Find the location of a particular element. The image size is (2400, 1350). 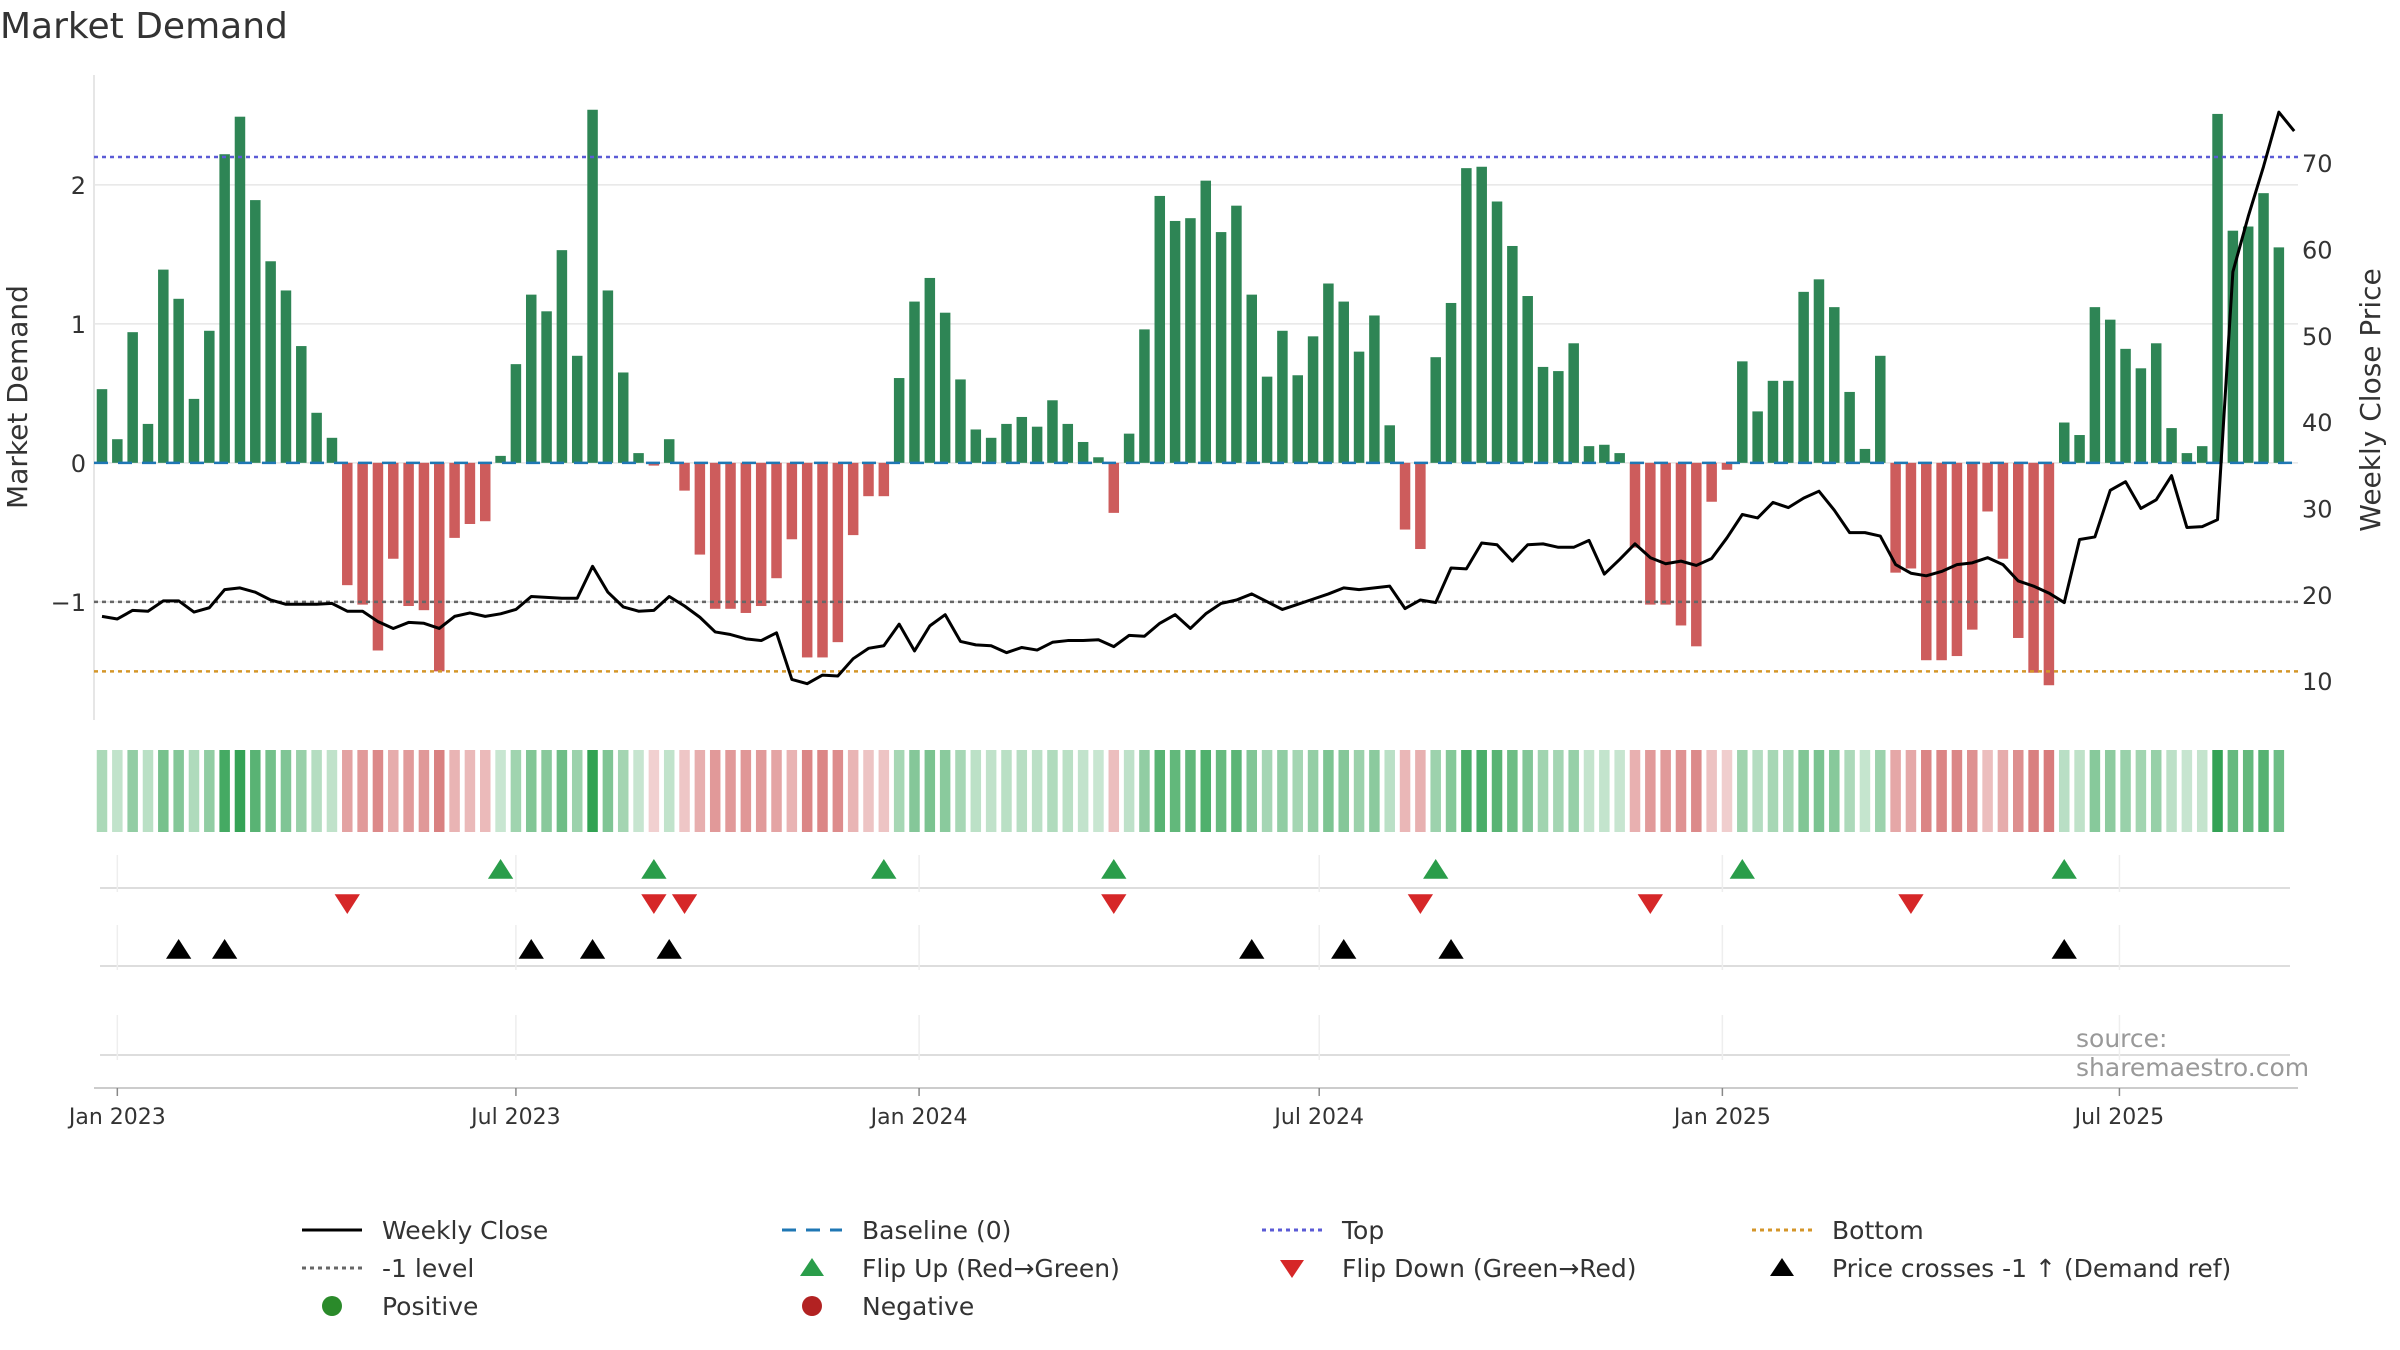

legend-swatch-weekly_close is located at coordinates (332, 1230).